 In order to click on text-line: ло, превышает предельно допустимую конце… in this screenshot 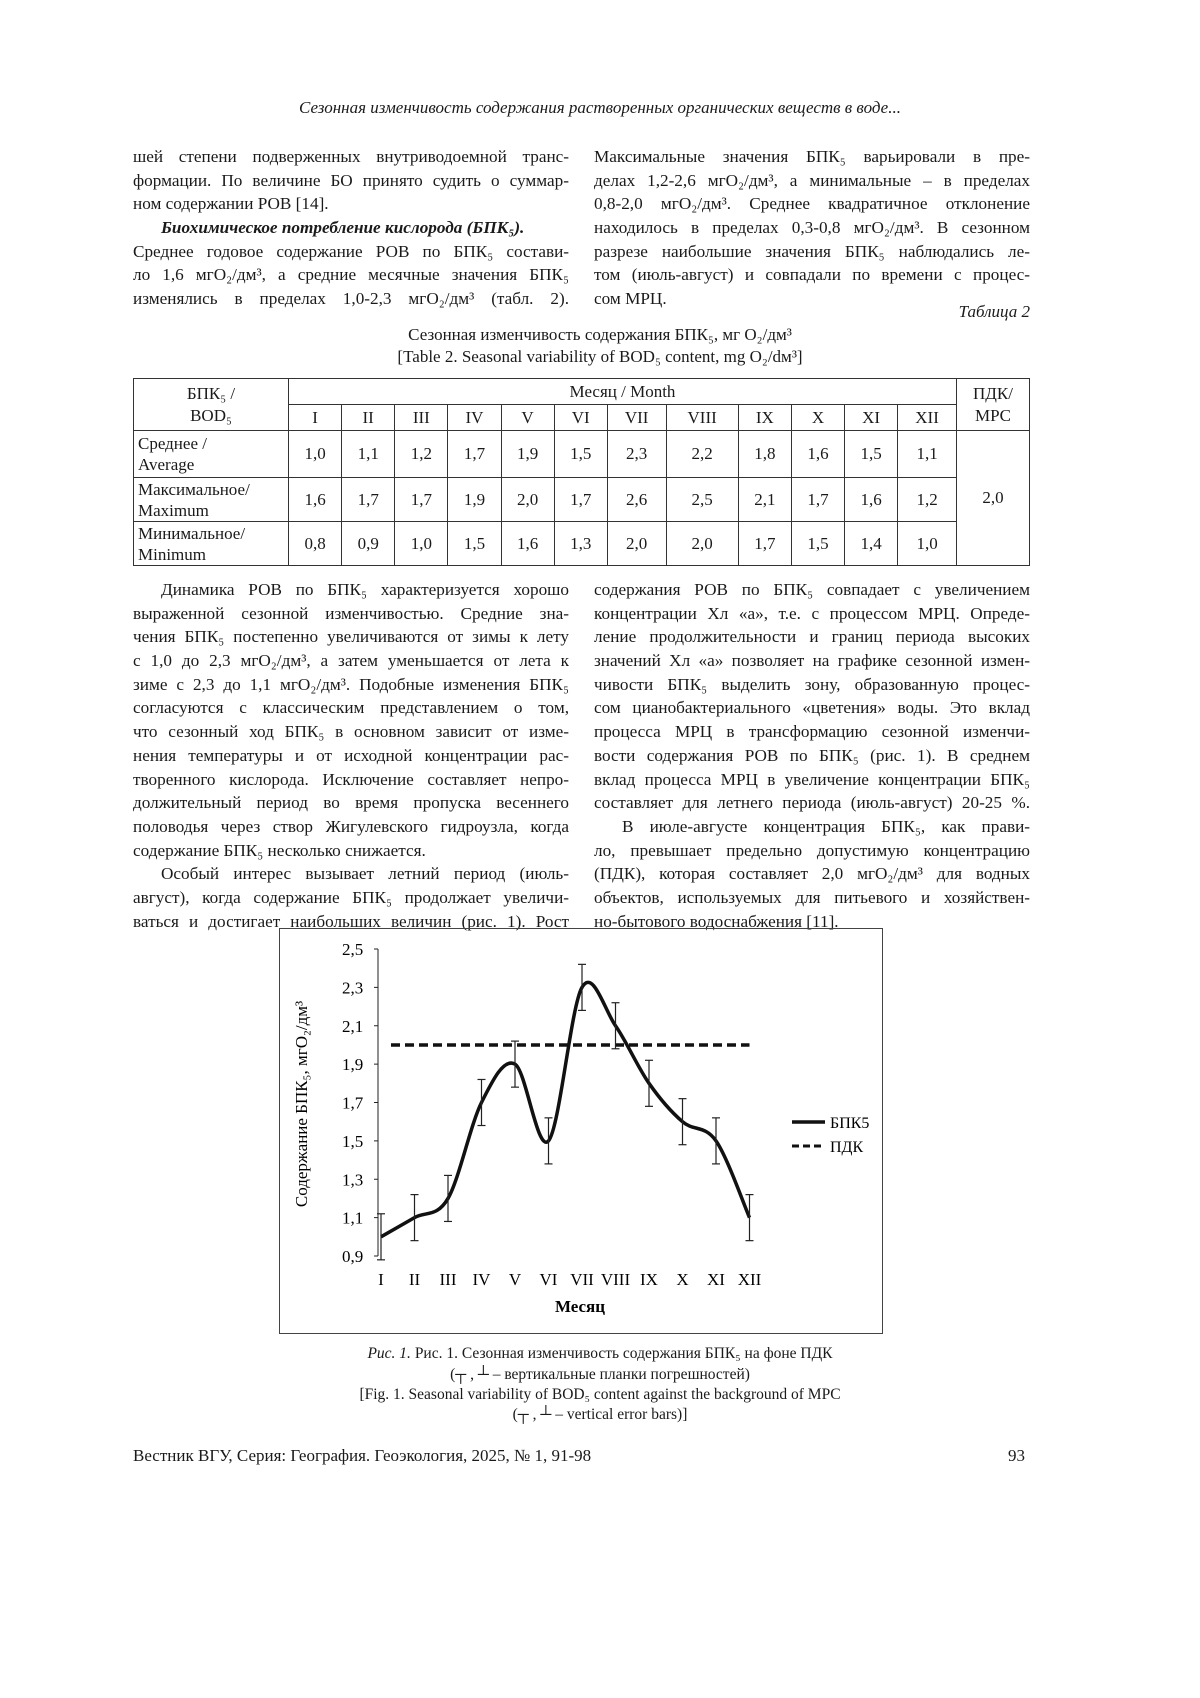, I will do `click(812, 851)`.